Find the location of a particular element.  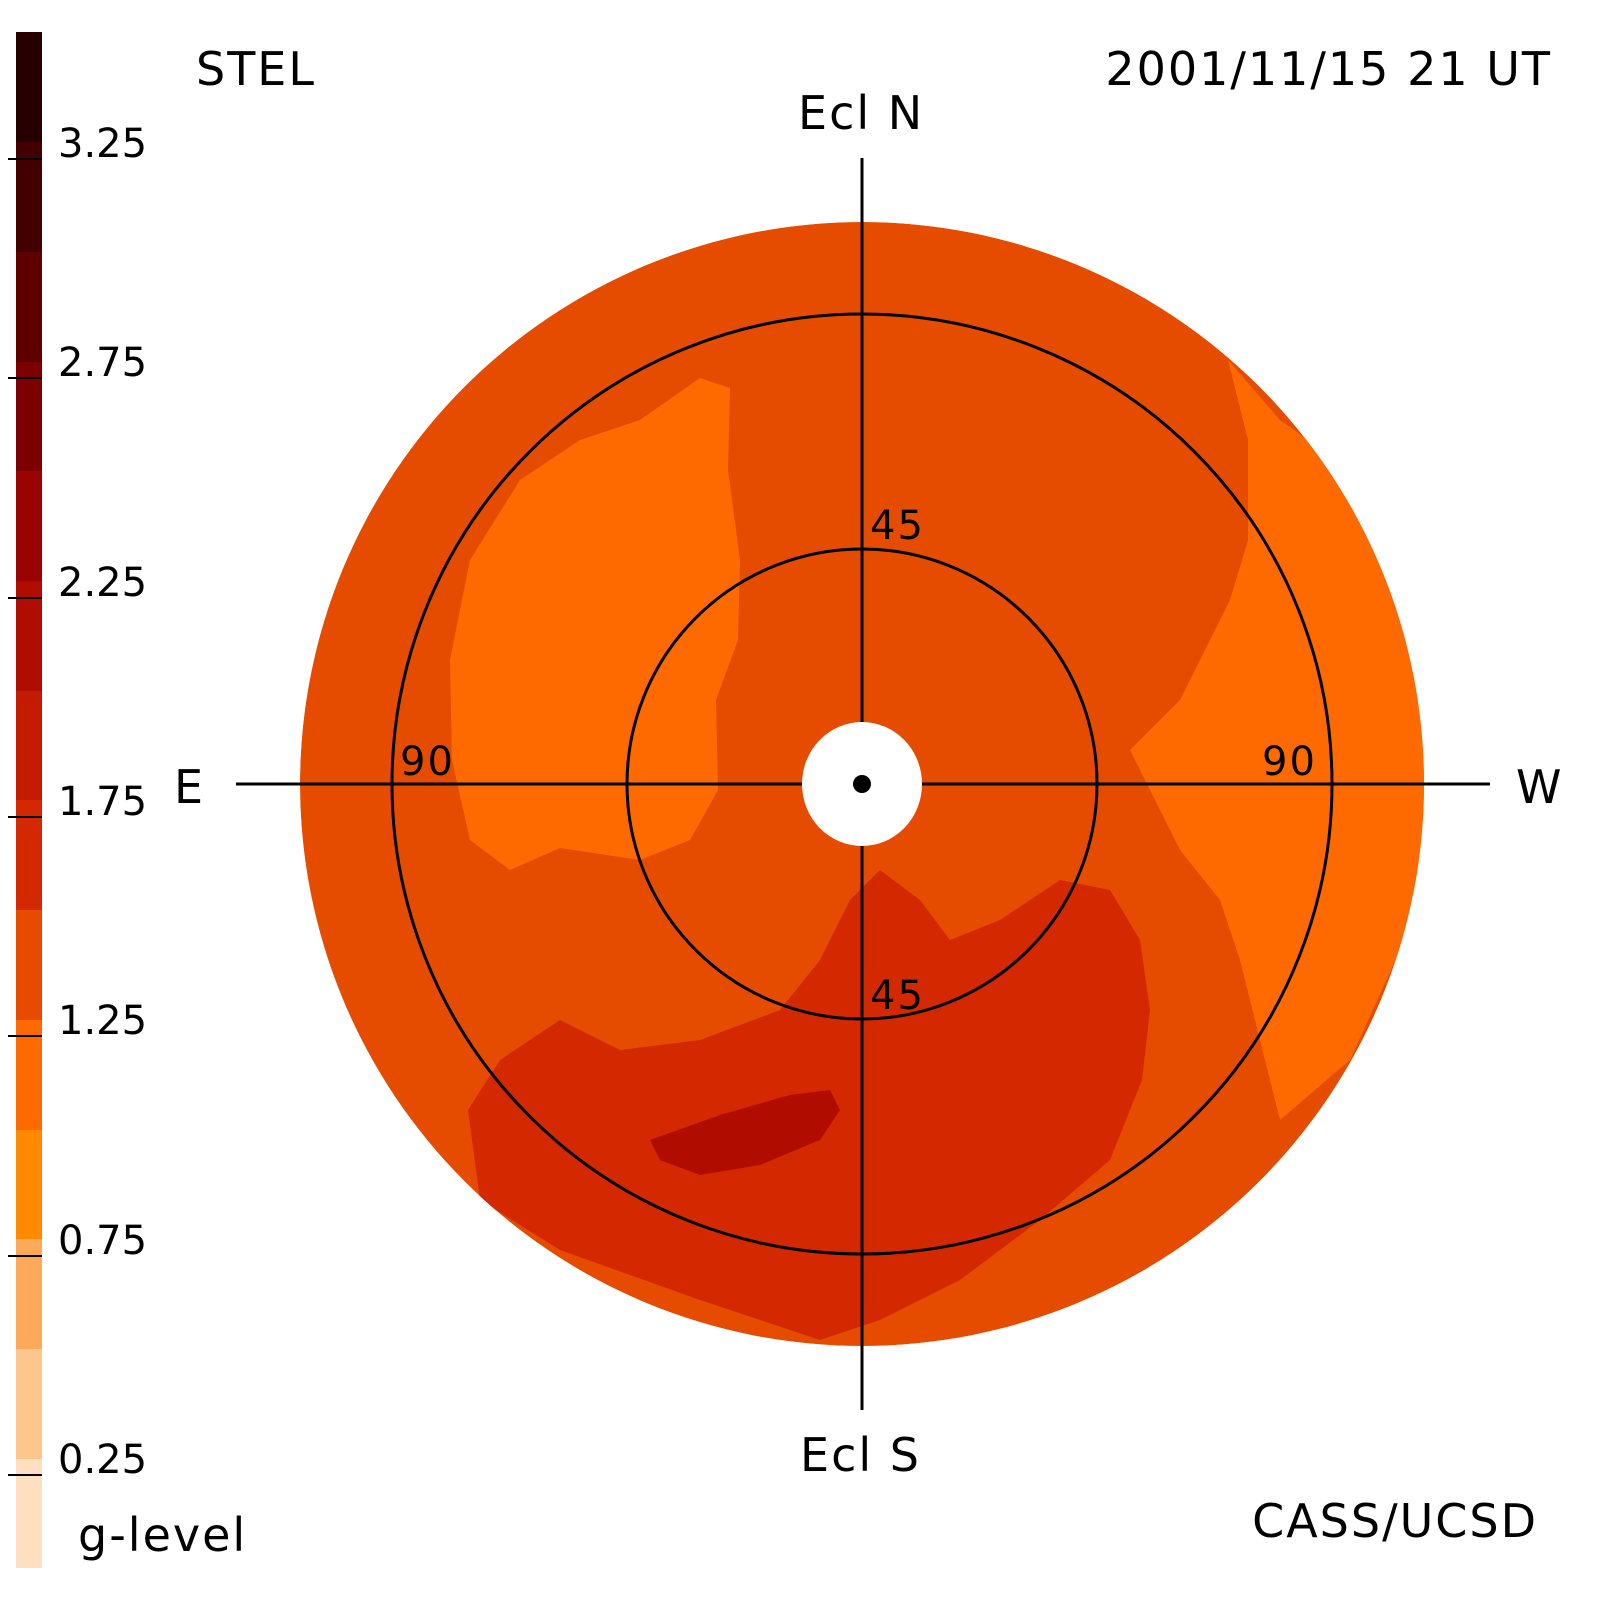

colorbar is located at coordinates (29, 800).